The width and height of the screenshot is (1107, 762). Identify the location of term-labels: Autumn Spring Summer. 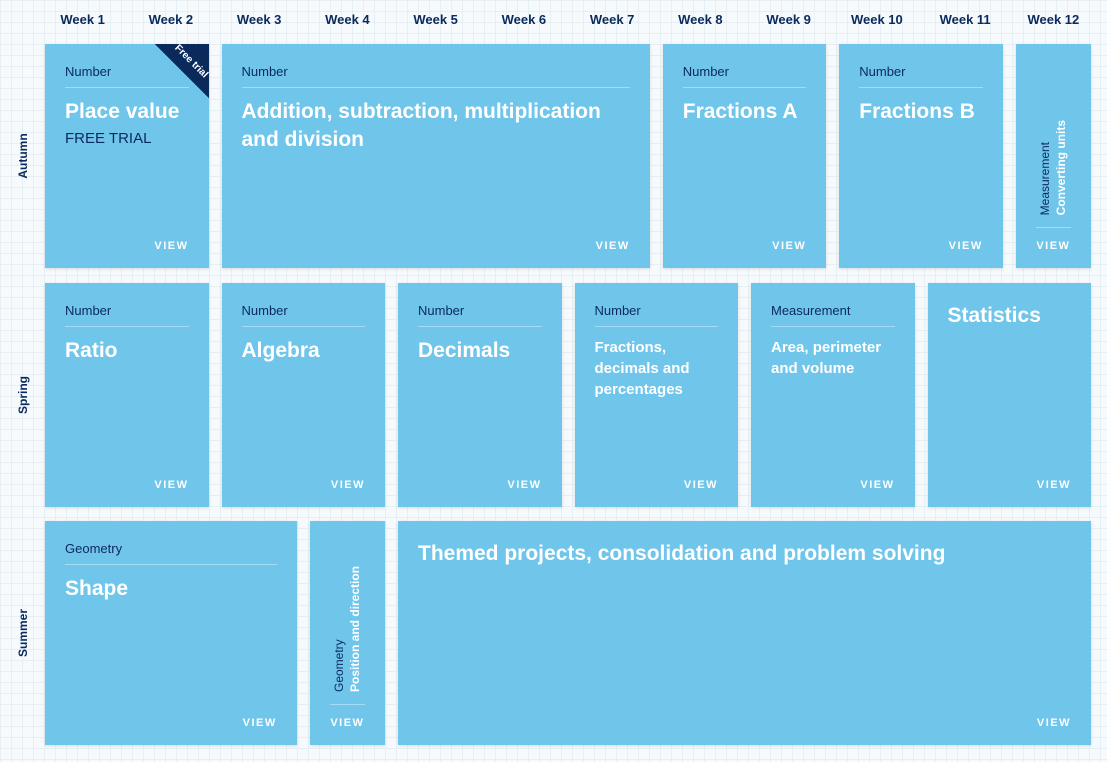
(22, 402).